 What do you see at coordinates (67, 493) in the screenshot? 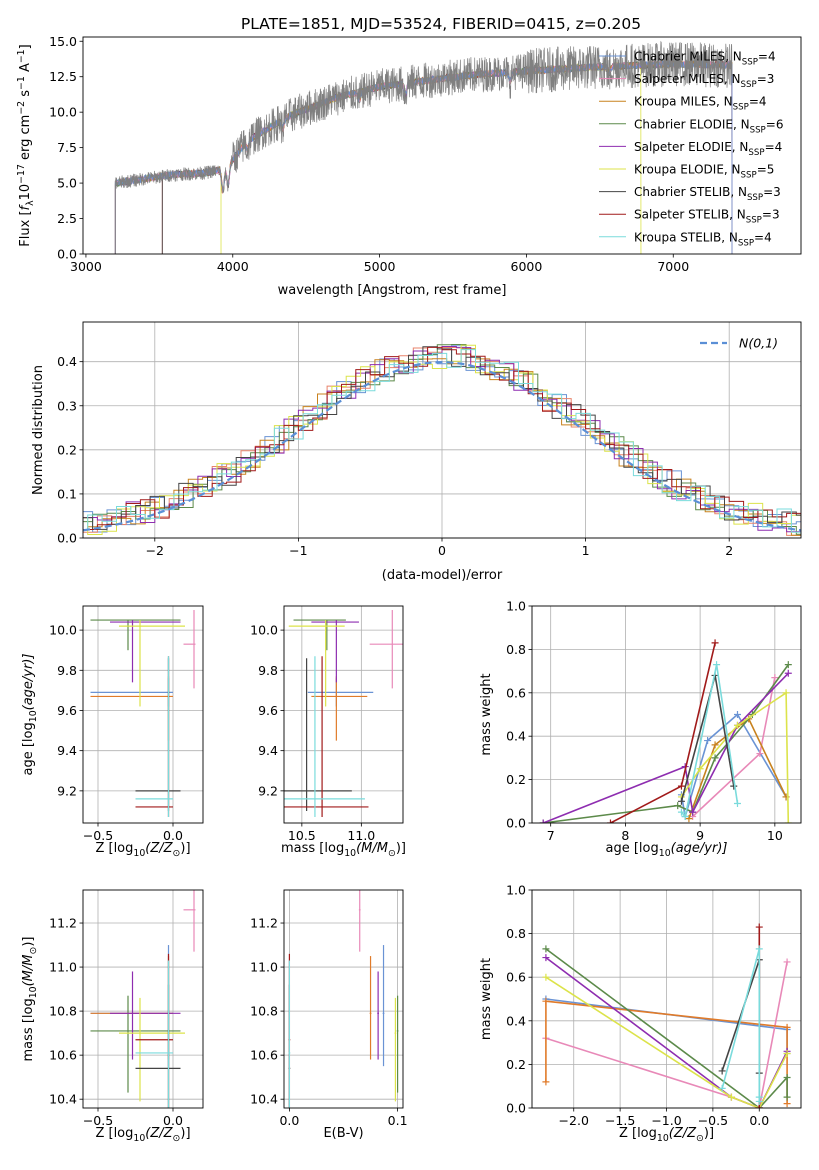
I see `y-tick-label: 0.1` at bounding box center [67, 493].